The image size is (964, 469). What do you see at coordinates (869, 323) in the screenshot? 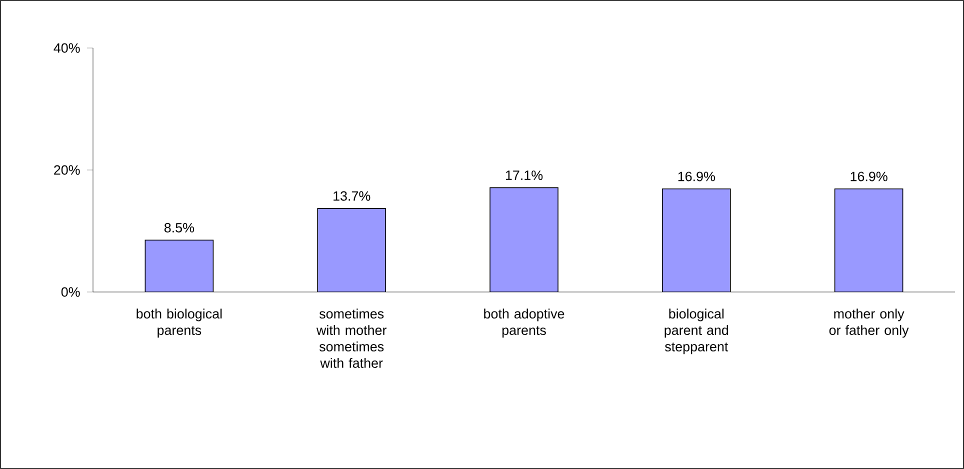
I see `x-tick-label: mother only or father only` at bounding box center [869, 323].